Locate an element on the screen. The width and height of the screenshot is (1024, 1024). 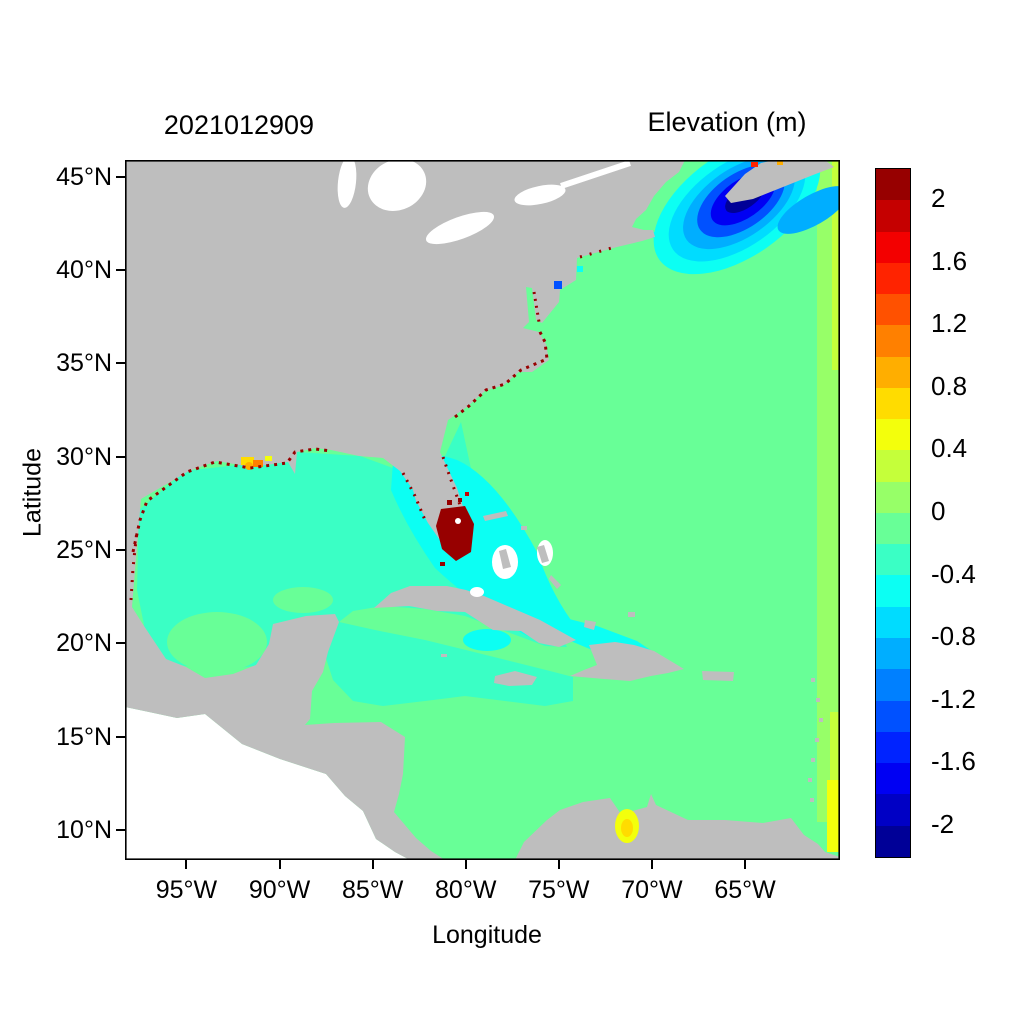
colorbar-tick-label: 1.2 is located at coordinates (949, 323).